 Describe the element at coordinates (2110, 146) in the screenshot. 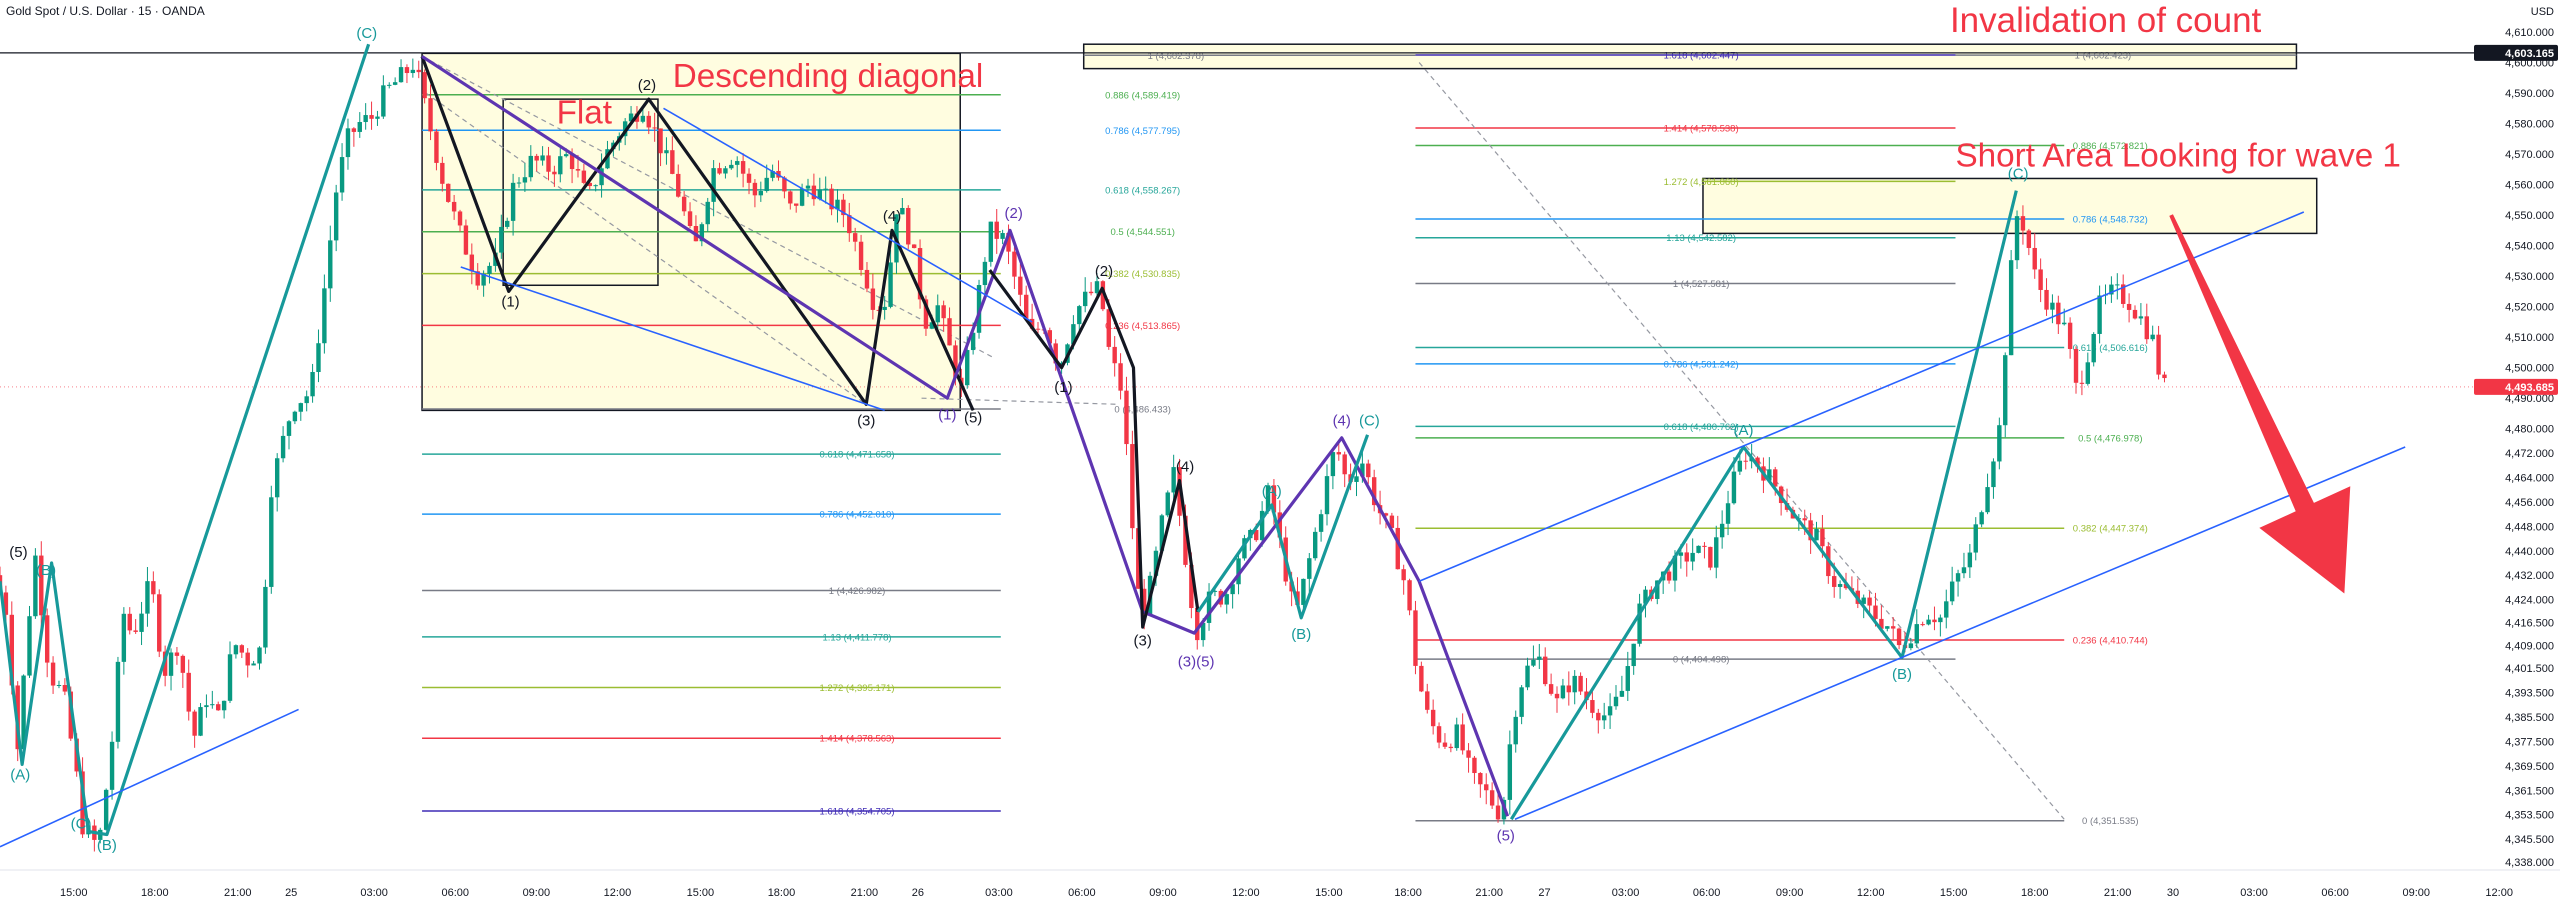

I see `fib-level-label: 0.886 (4,572.821)` at that location.